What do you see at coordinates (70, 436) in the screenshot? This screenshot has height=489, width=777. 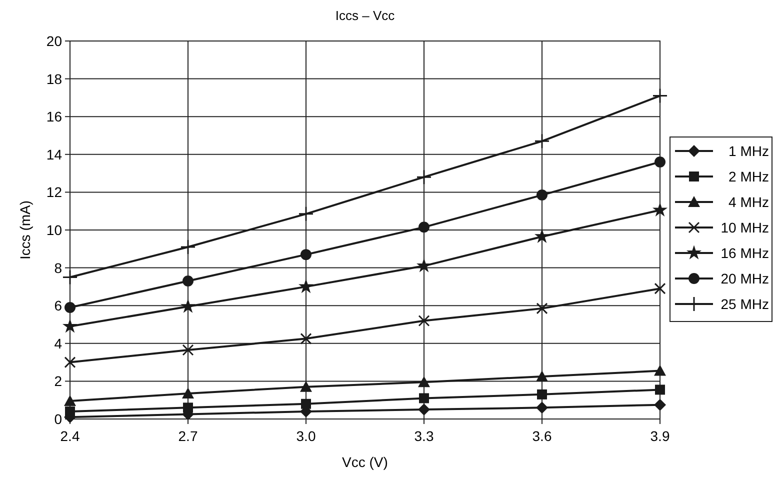 I see `x-tick-label: 2.4` at bounding box center [70, 436].